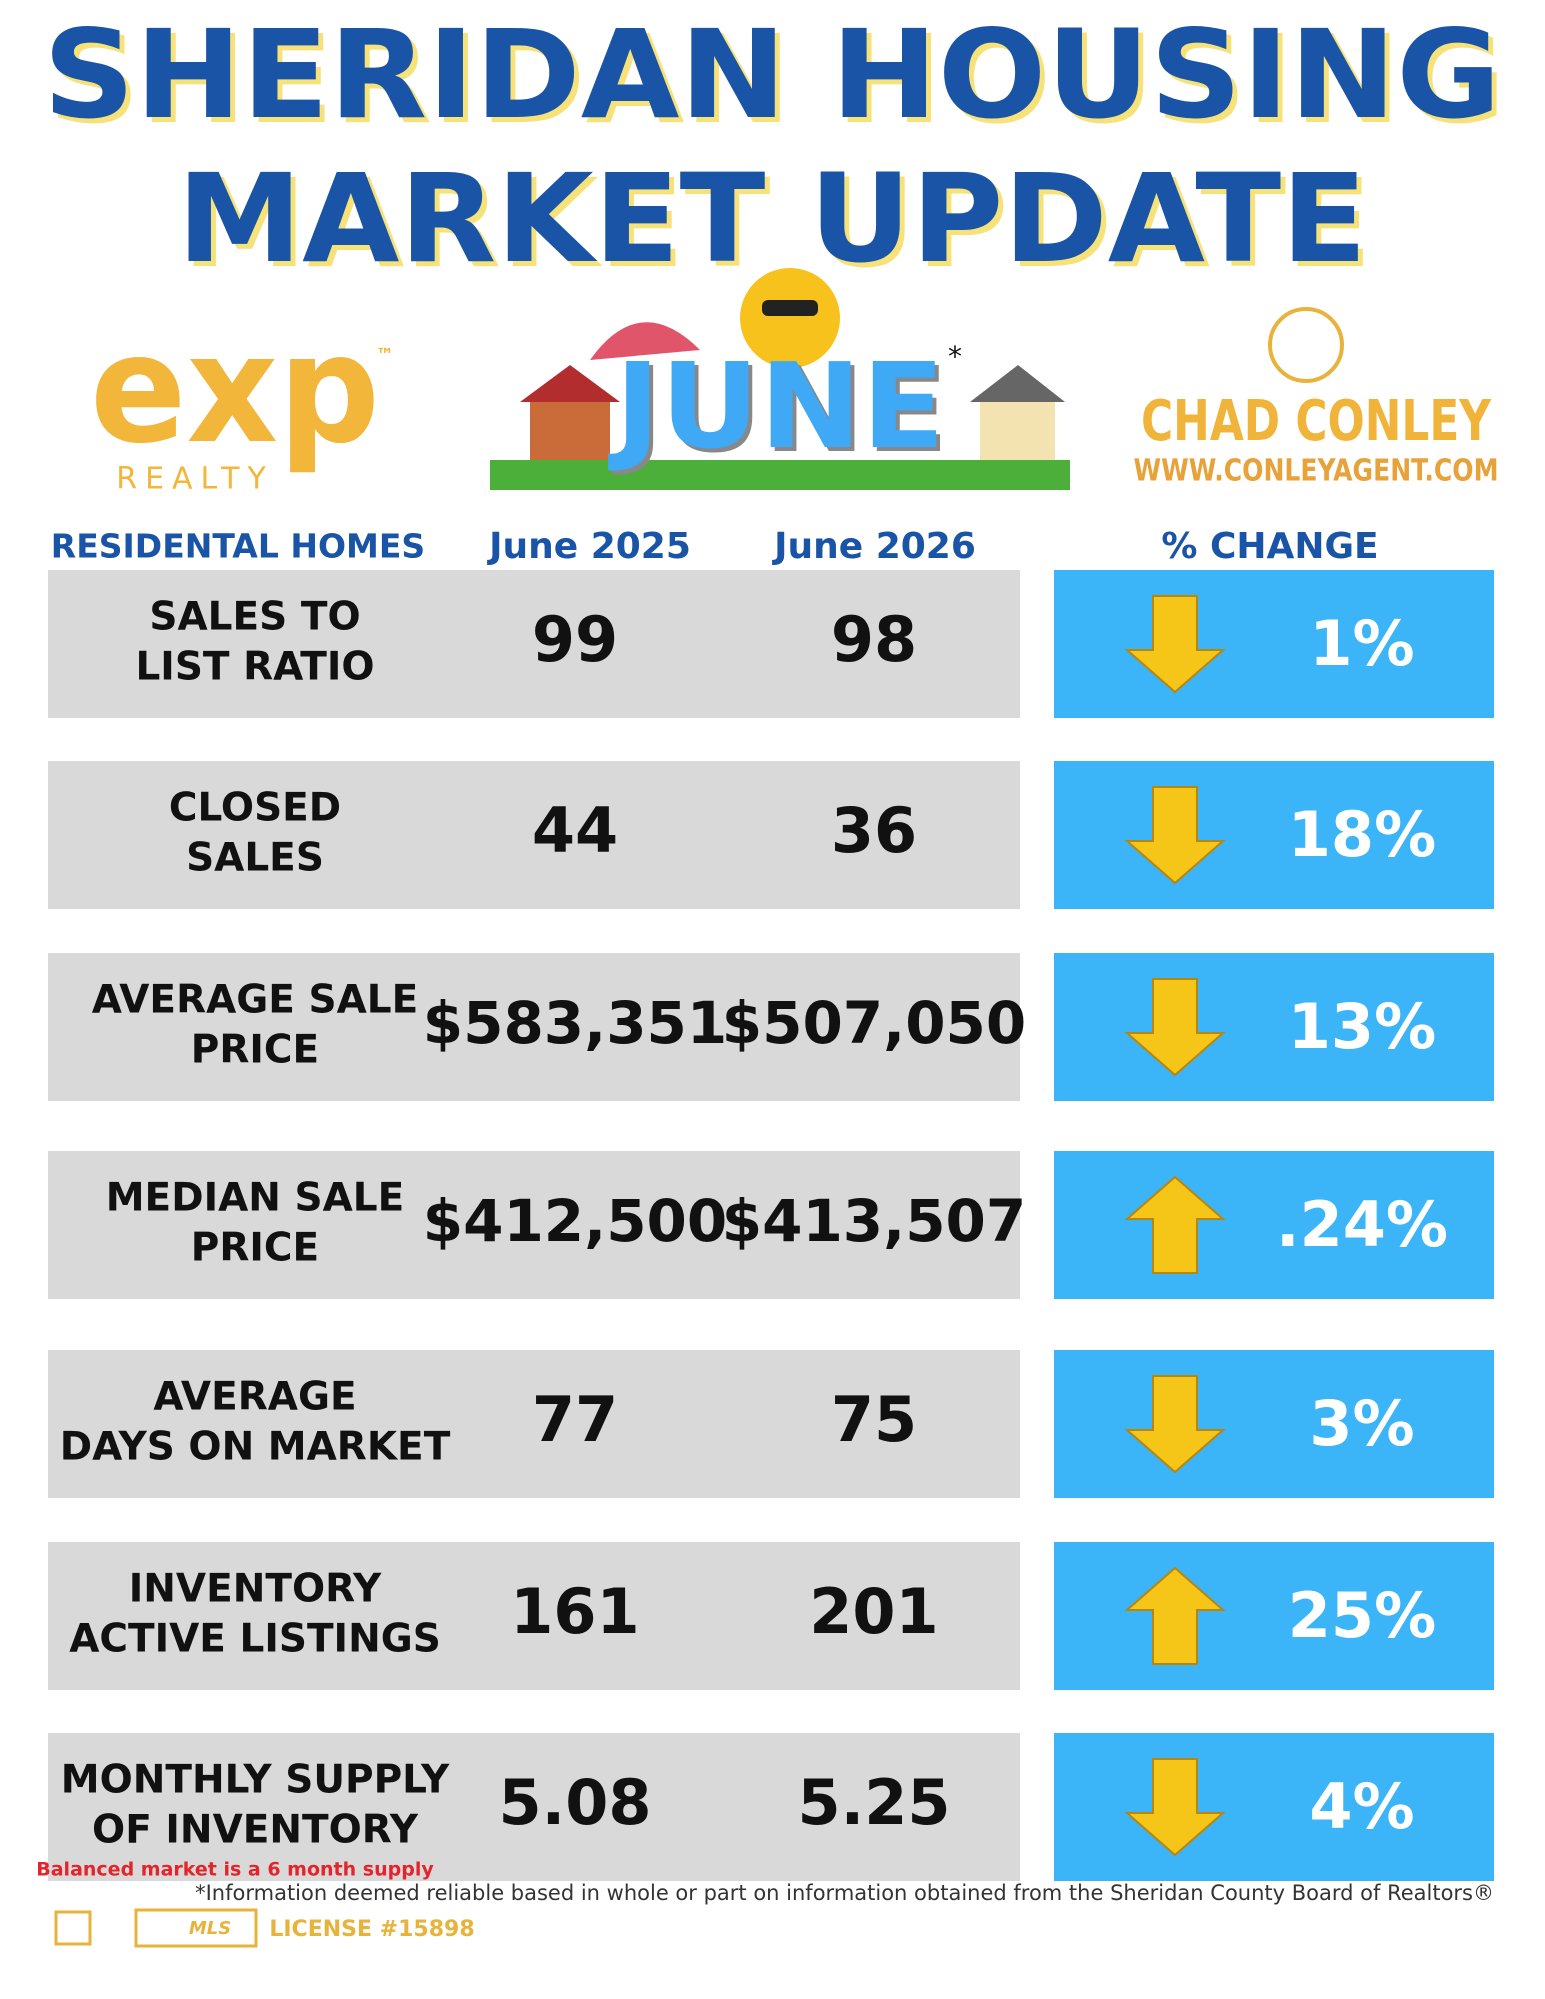 The height and width of the screenshot is (1999, 1545). What do you see at coordinates (254, 1397) in the screenshot?
I see `row-label: AVERAGE` at bounding box center [254, 1397].